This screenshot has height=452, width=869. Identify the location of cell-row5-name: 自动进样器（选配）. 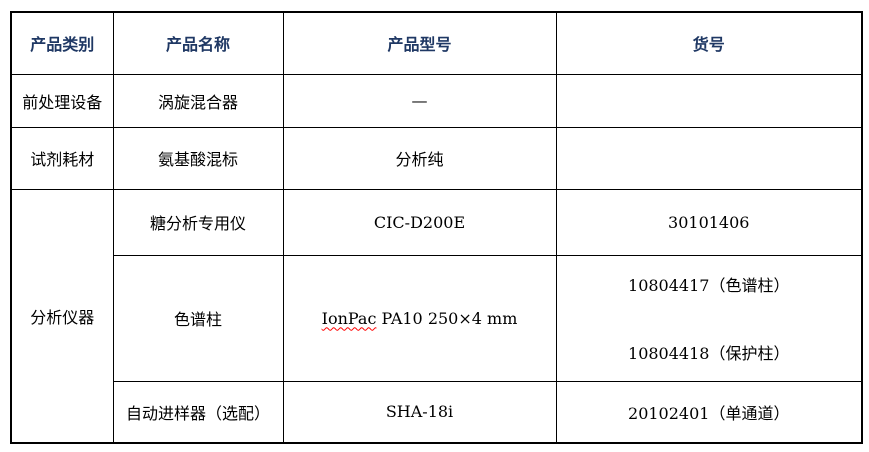
(198, 412).